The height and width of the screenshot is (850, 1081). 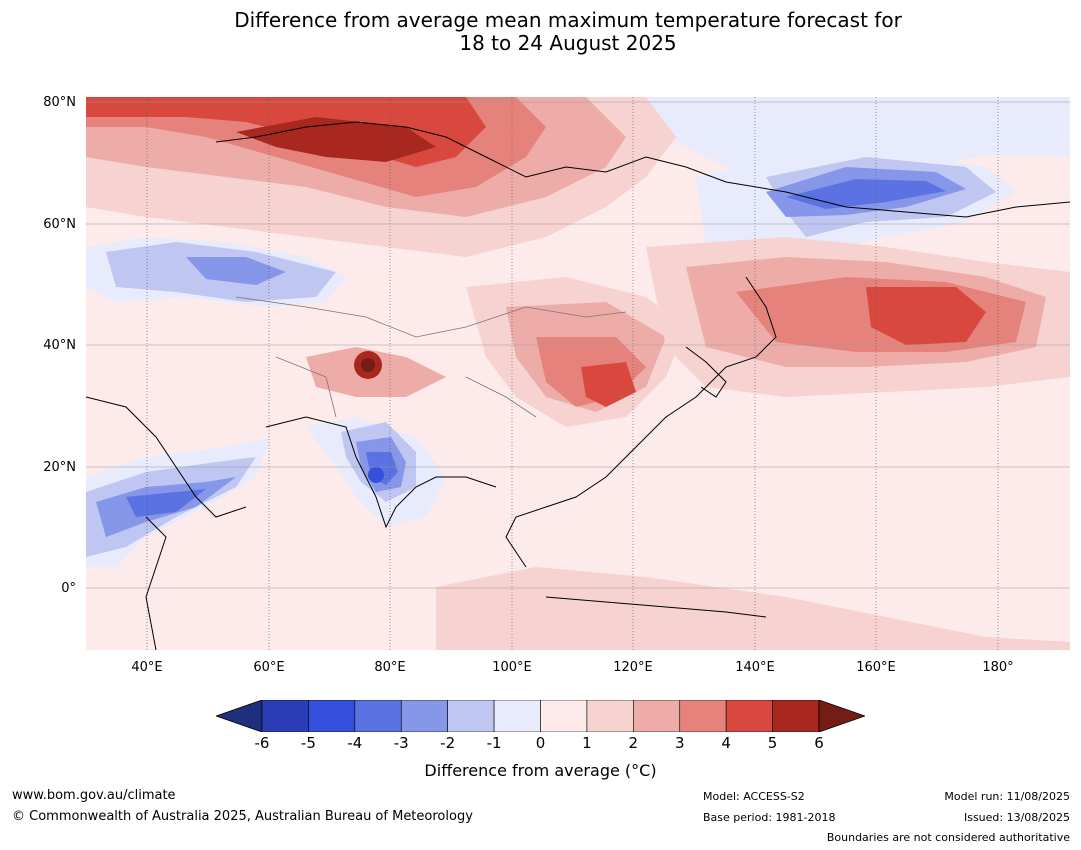 What do you see at coordinates (68, 588) in the screenshot?
I see `lat-label-0: 0°` at bounding box center [68, 588].